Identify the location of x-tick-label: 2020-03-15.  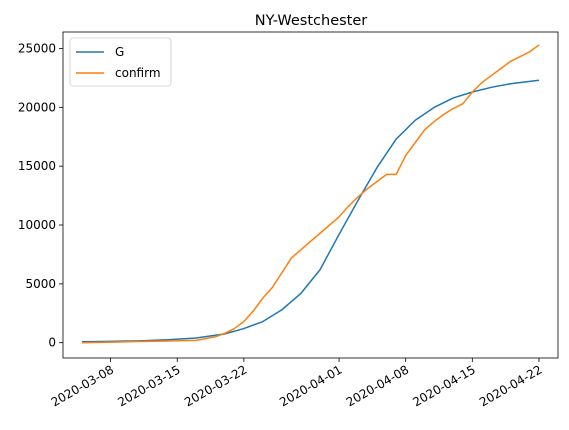
(148, 385).